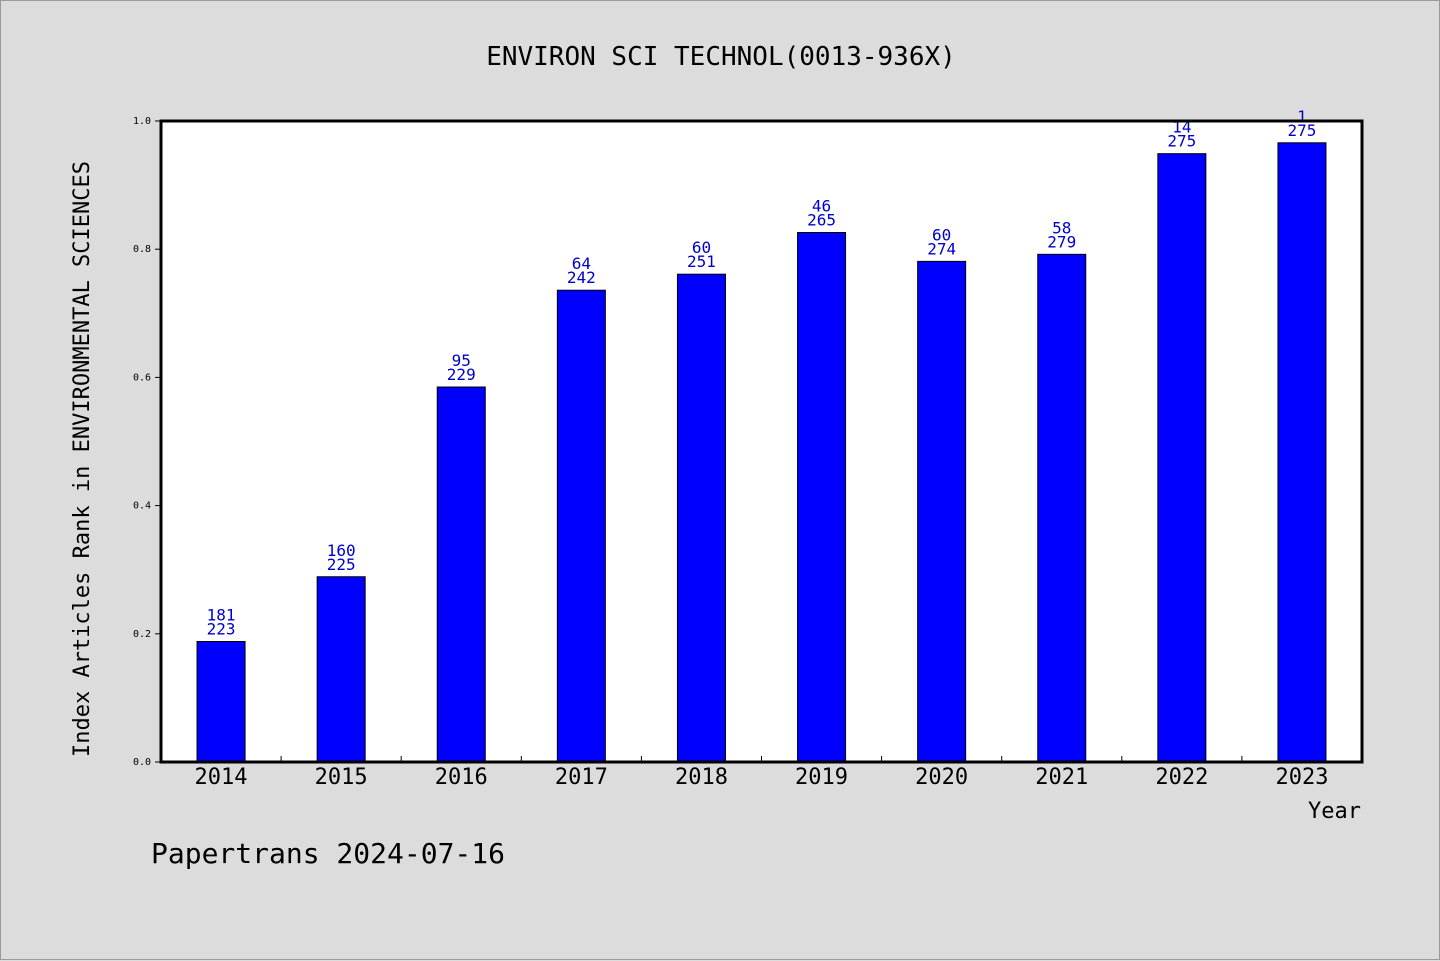 The image size is (1440, 961). What do you see at coordinates (341, 564) in the screenshot?
I see `data-label-total: 225` at bounding box center [341, 564].